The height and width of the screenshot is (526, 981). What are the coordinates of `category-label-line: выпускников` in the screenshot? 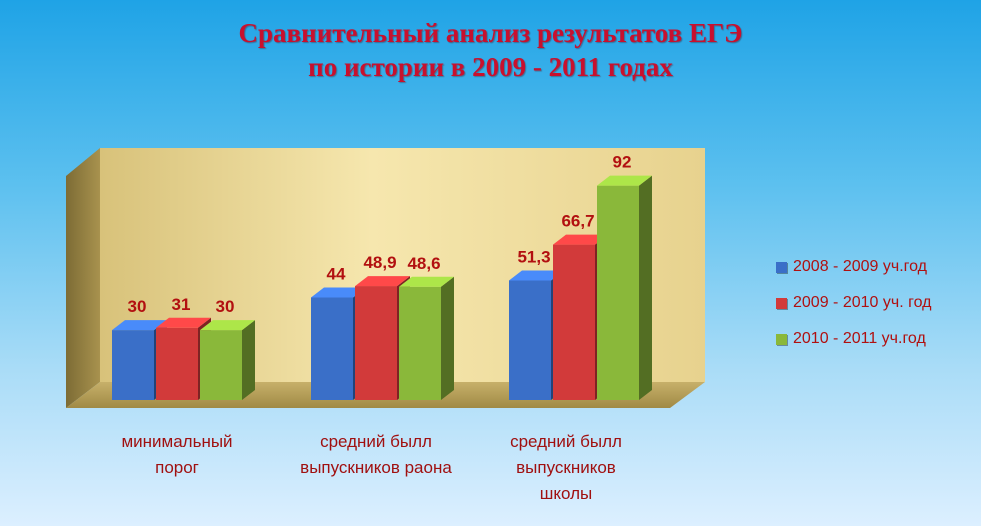 It's located at (566, 467).